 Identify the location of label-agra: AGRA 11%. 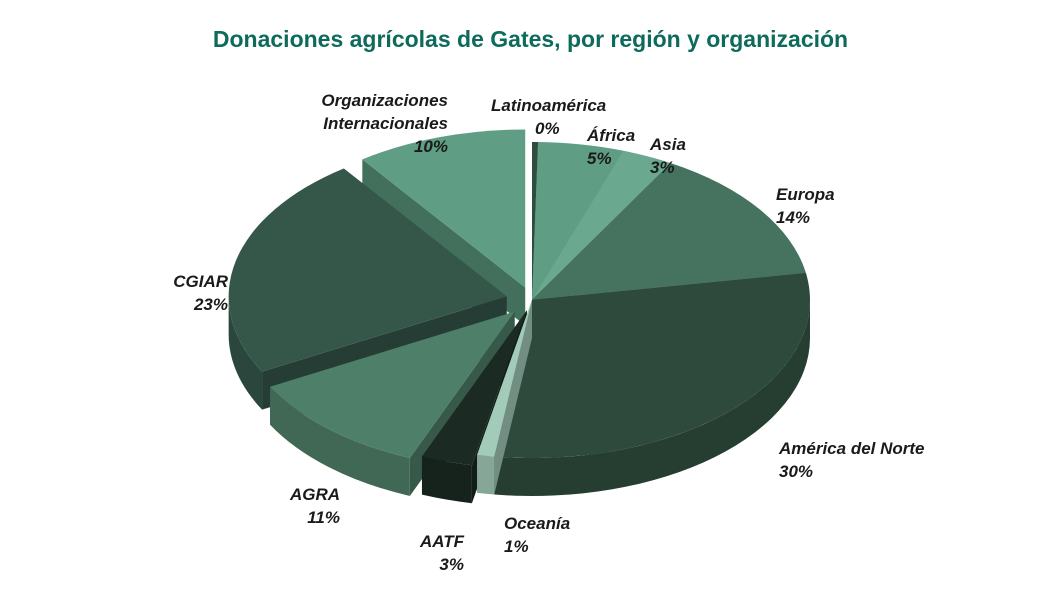
(314, 506).